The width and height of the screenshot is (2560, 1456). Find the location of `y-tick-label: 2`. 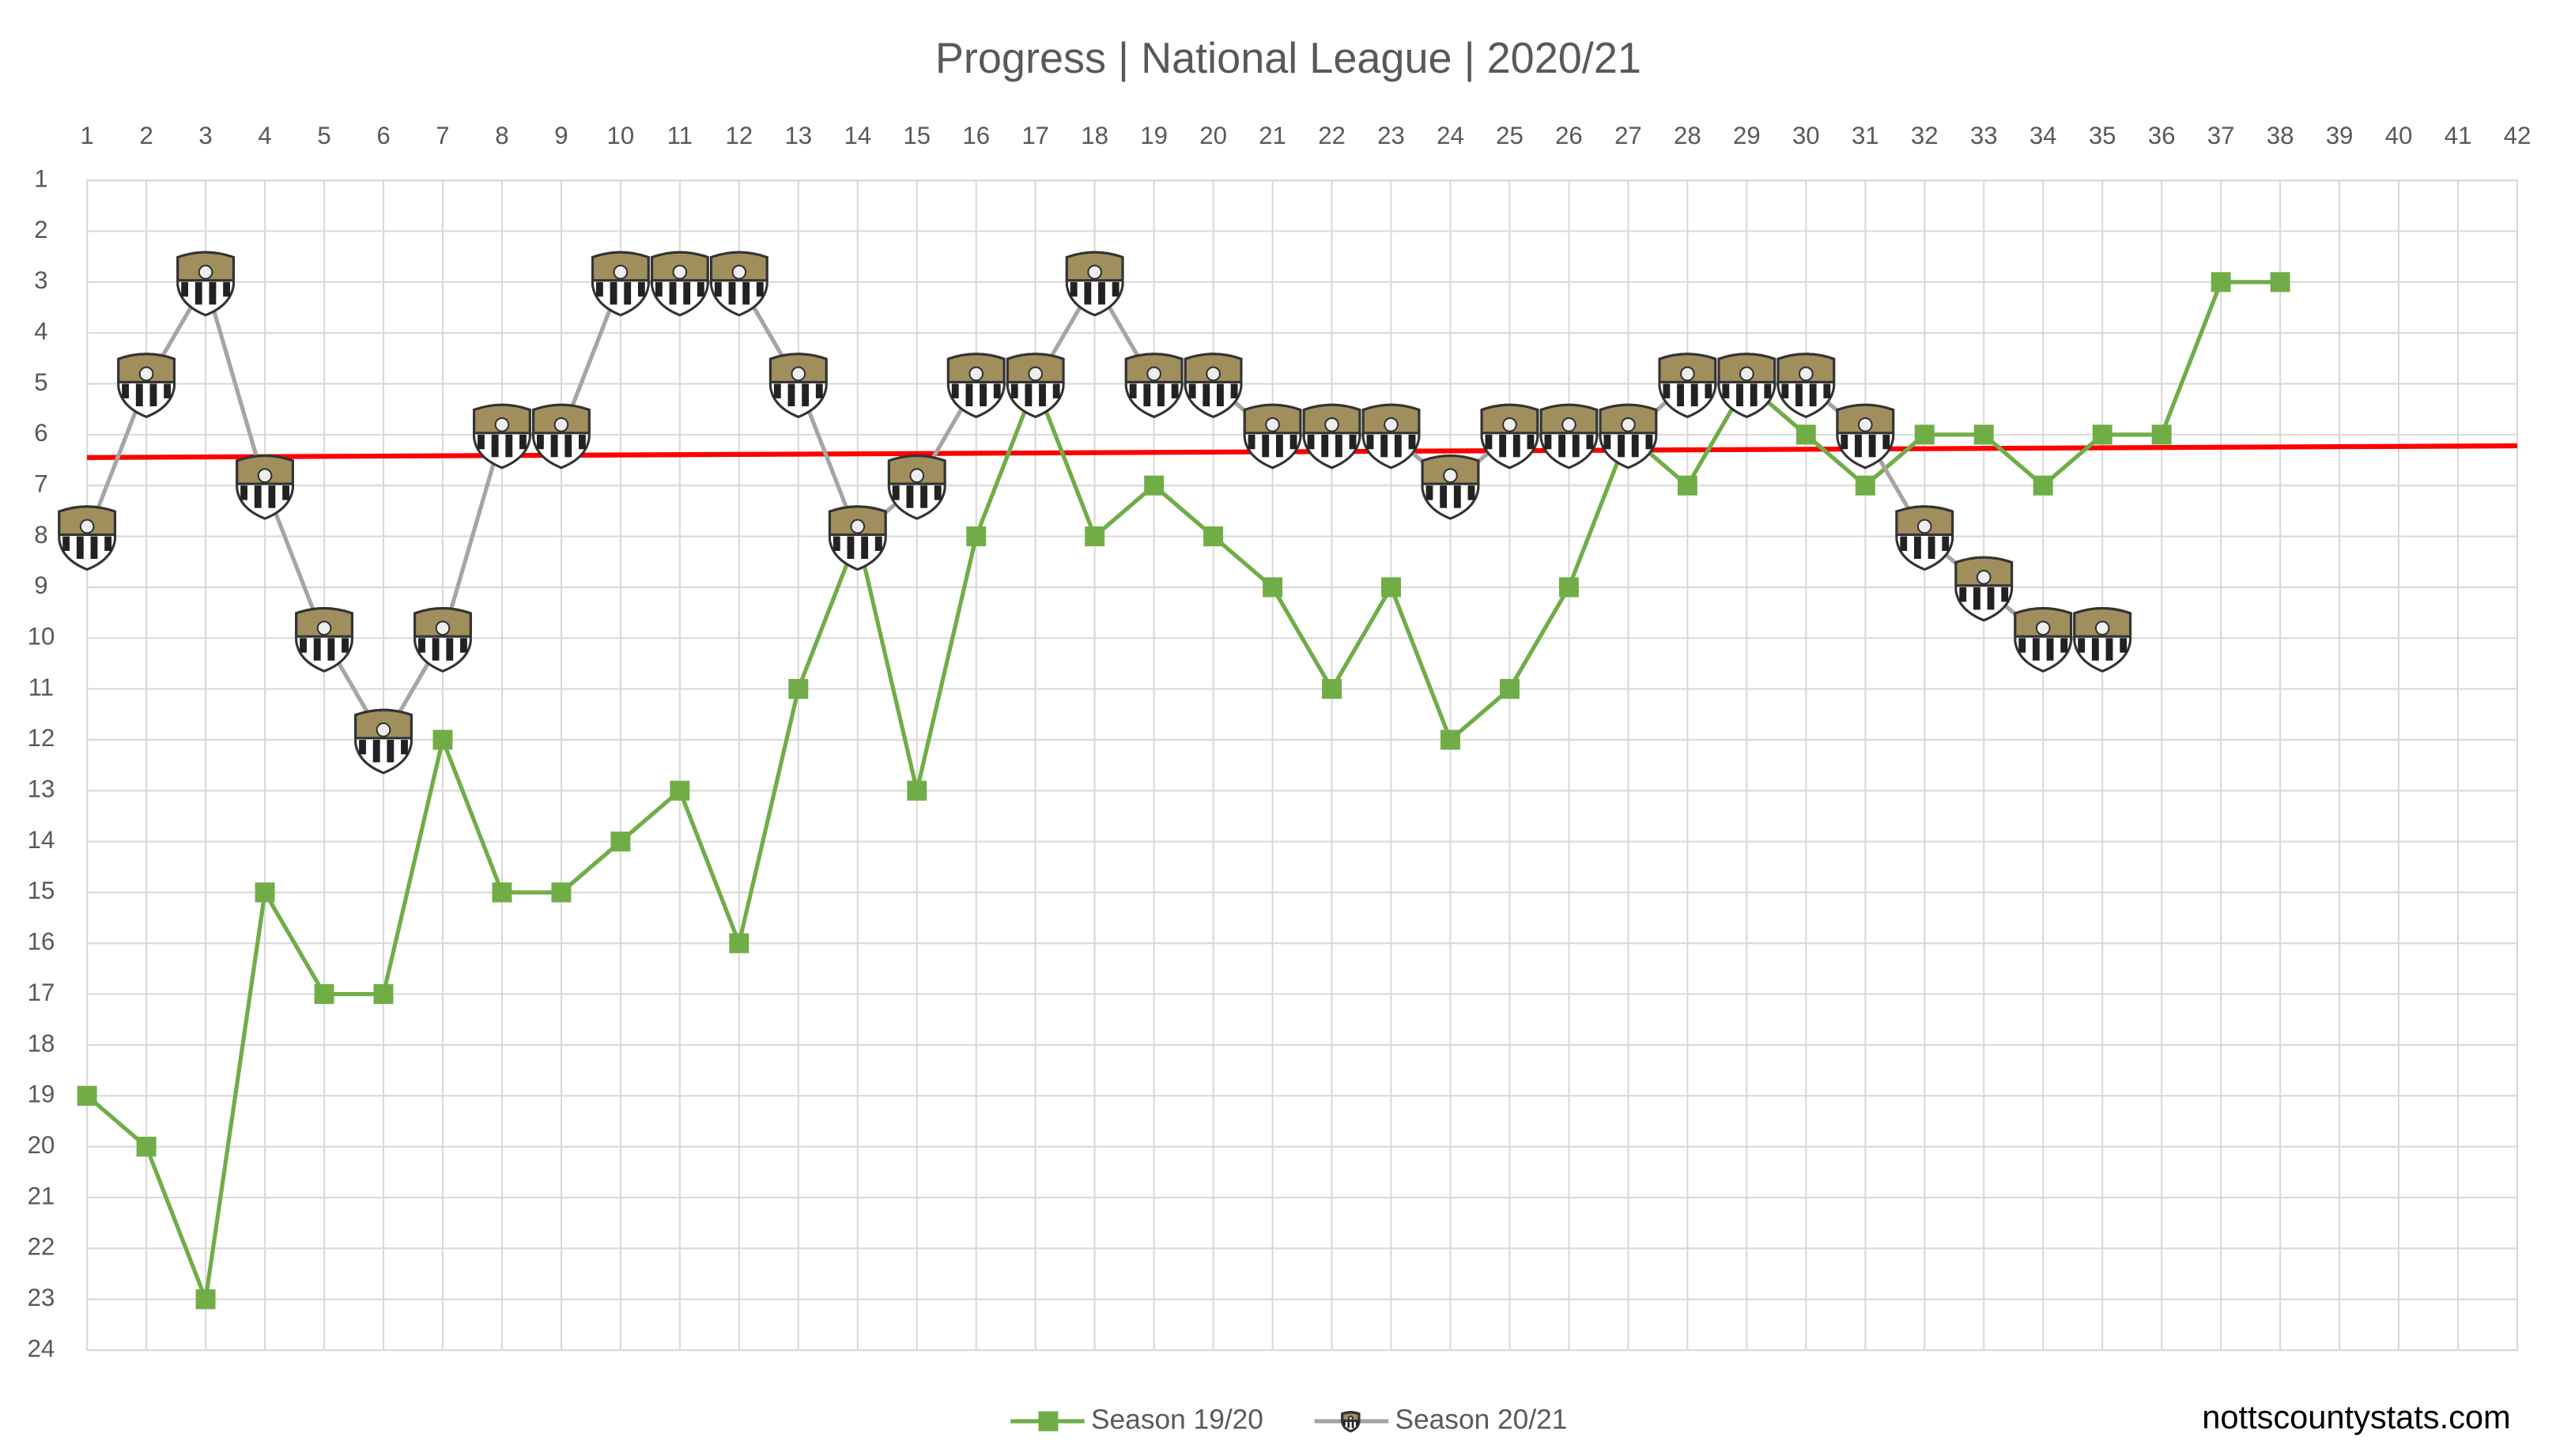

y-tick-label: 2 is located at coordinates (40, 230).